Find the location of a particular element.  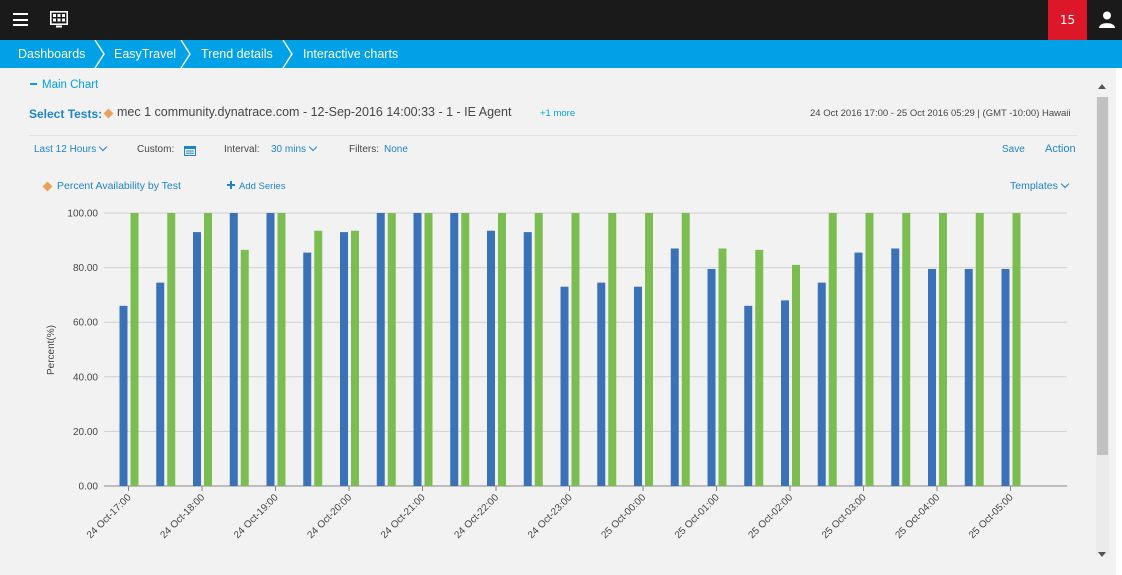

x-tick-label: 25 Oct-01:00 is located at coordinates (697, 516).